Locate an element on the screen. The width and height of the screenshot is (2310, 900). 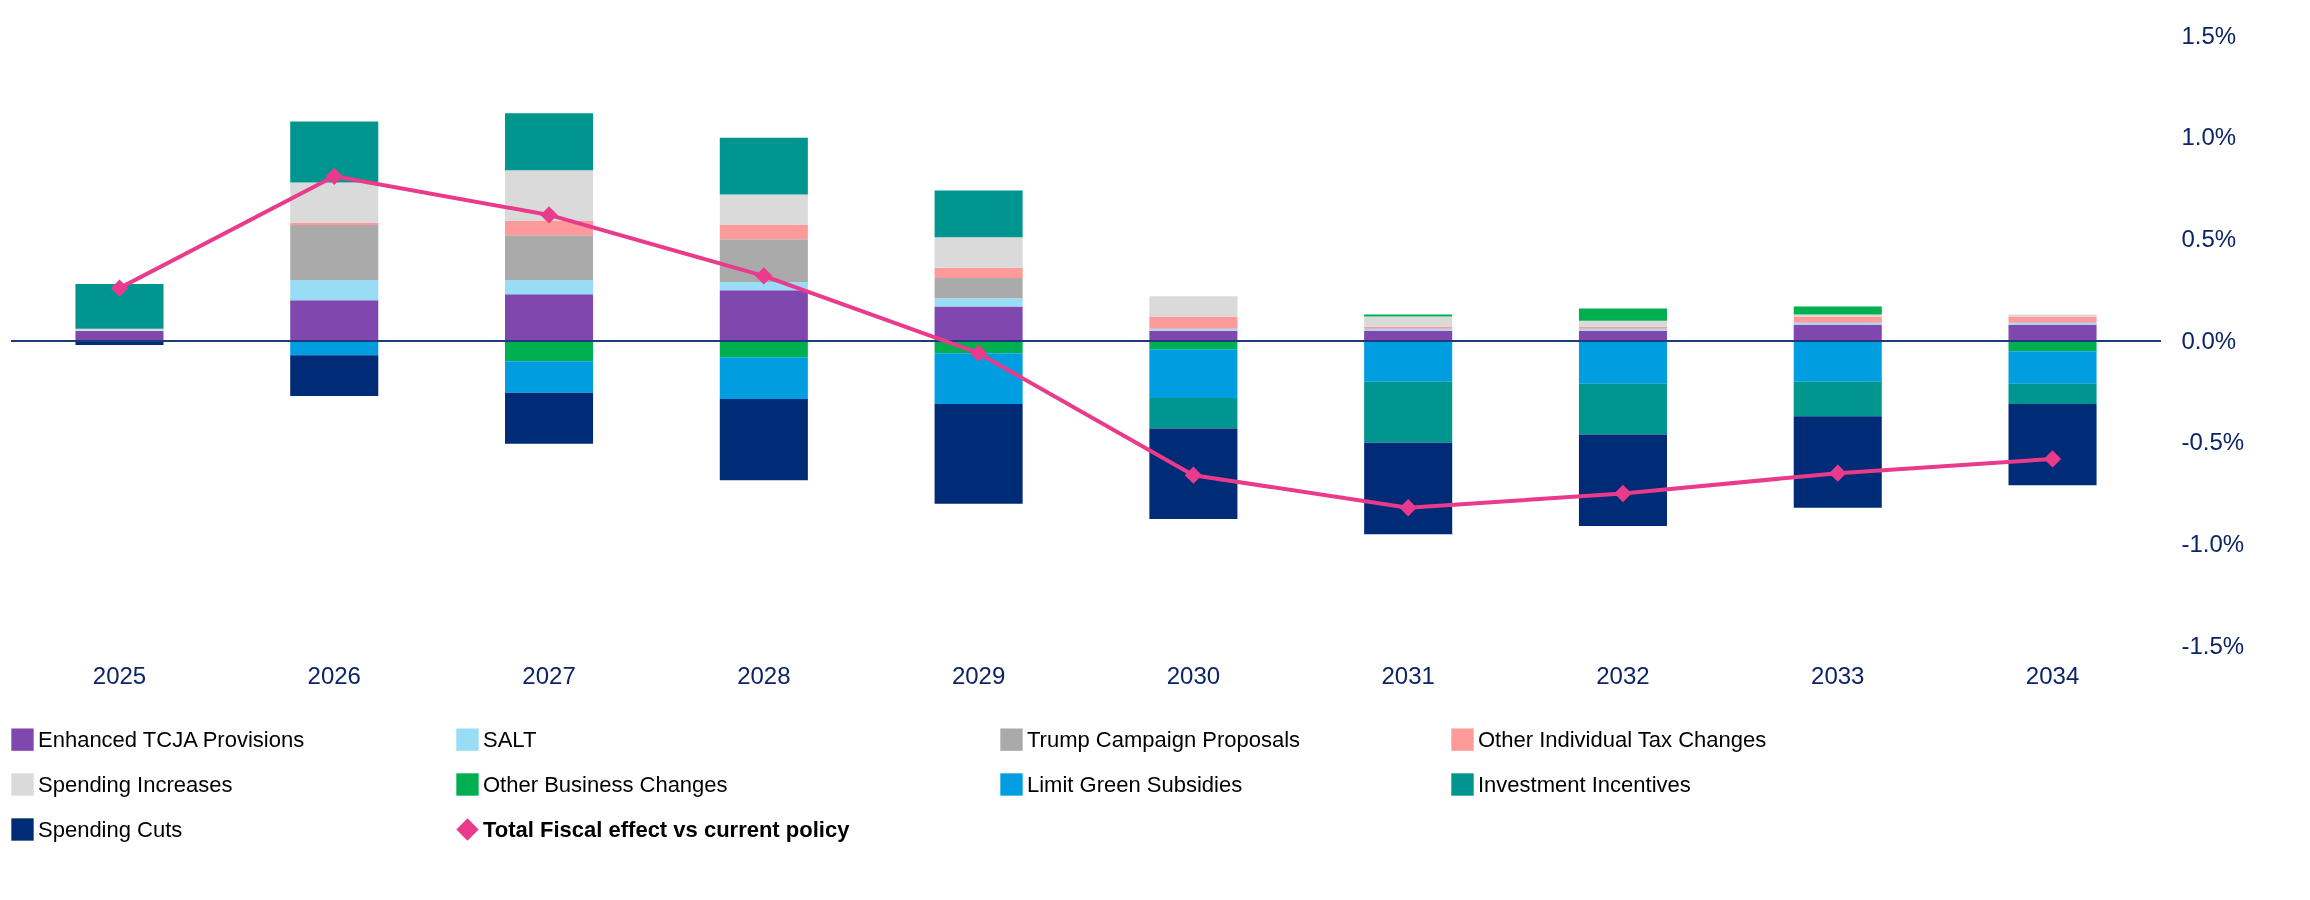
legend-label: Spending Increases is located at coordinates (135, 784).